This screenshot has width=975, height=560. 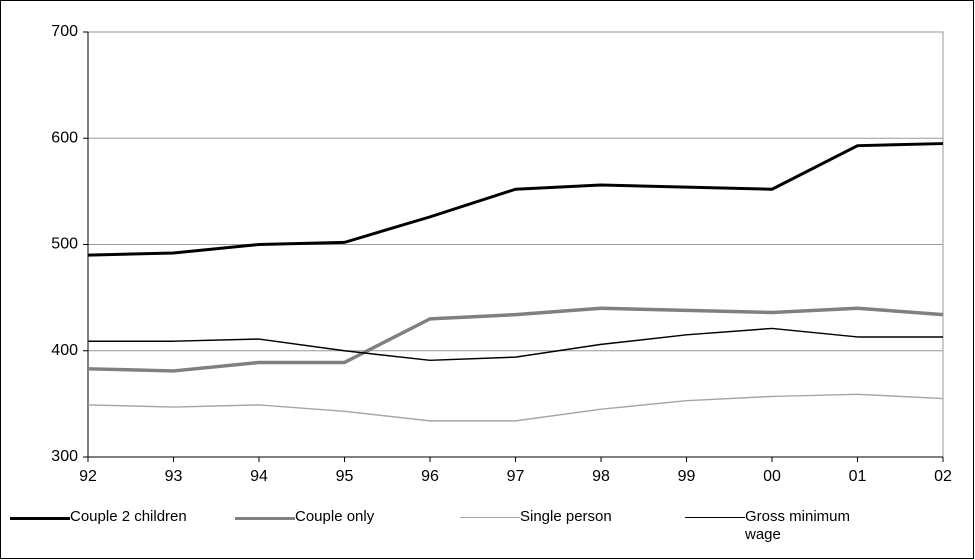 What do you see at coordinates (858, 476) in the screenshot?
I see `x-tick-label: 01` at bounding box center [858, 476].